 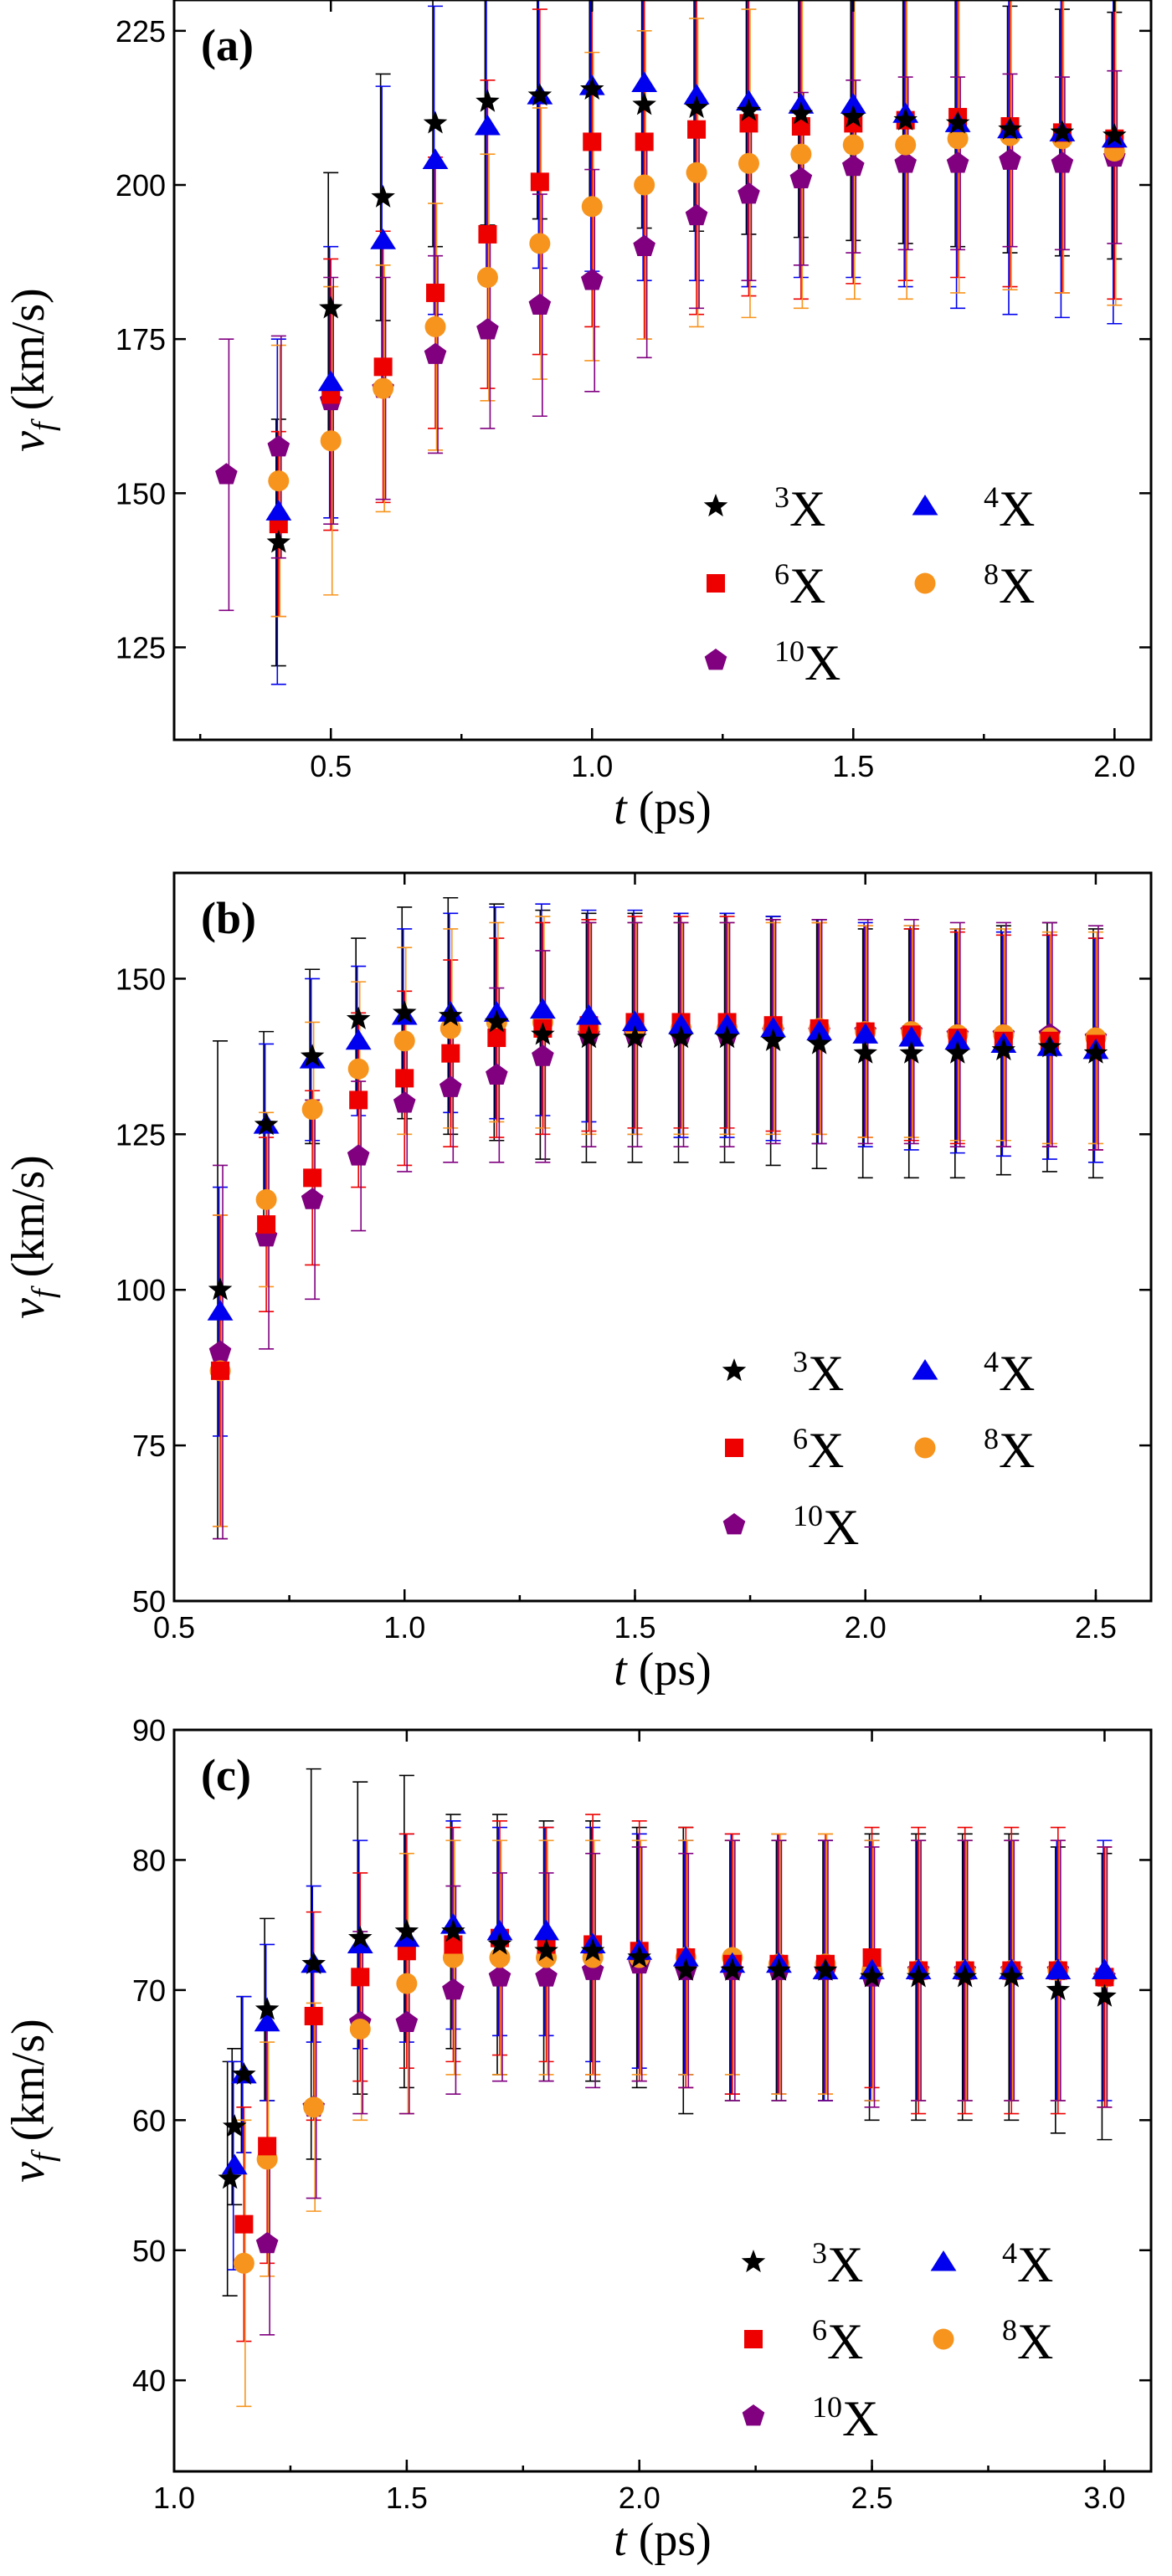 What do you see at coordinates (802, 2264) in the screenshot?
I see `legend-item: 3X` at bounding box center [802, 2264].